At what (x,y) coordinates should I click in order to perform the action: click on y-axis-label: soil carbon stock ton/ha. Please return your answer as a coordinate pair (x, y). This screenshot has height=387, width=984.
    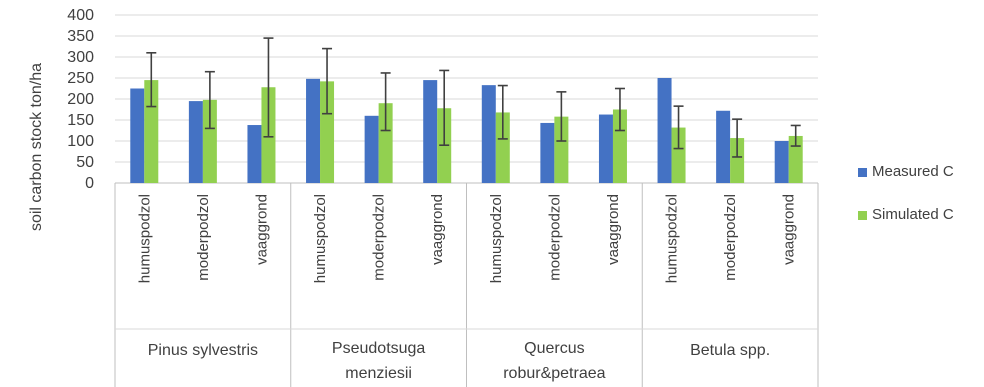
    Looking at the image, I should click on (36, 147).